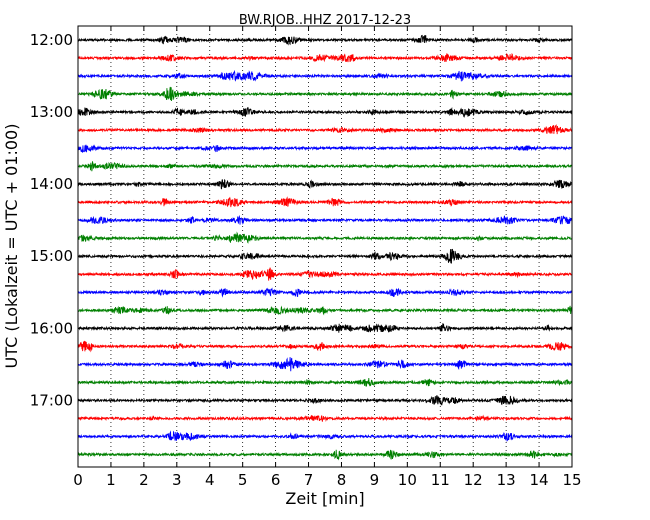 Image resolution: width=650 pixels, height=520 pixels. What do you see at coordinates (324, 498) in the screenshot?
I see `x-axis-label: Zeit [min]` at bounding box center [324, 498].